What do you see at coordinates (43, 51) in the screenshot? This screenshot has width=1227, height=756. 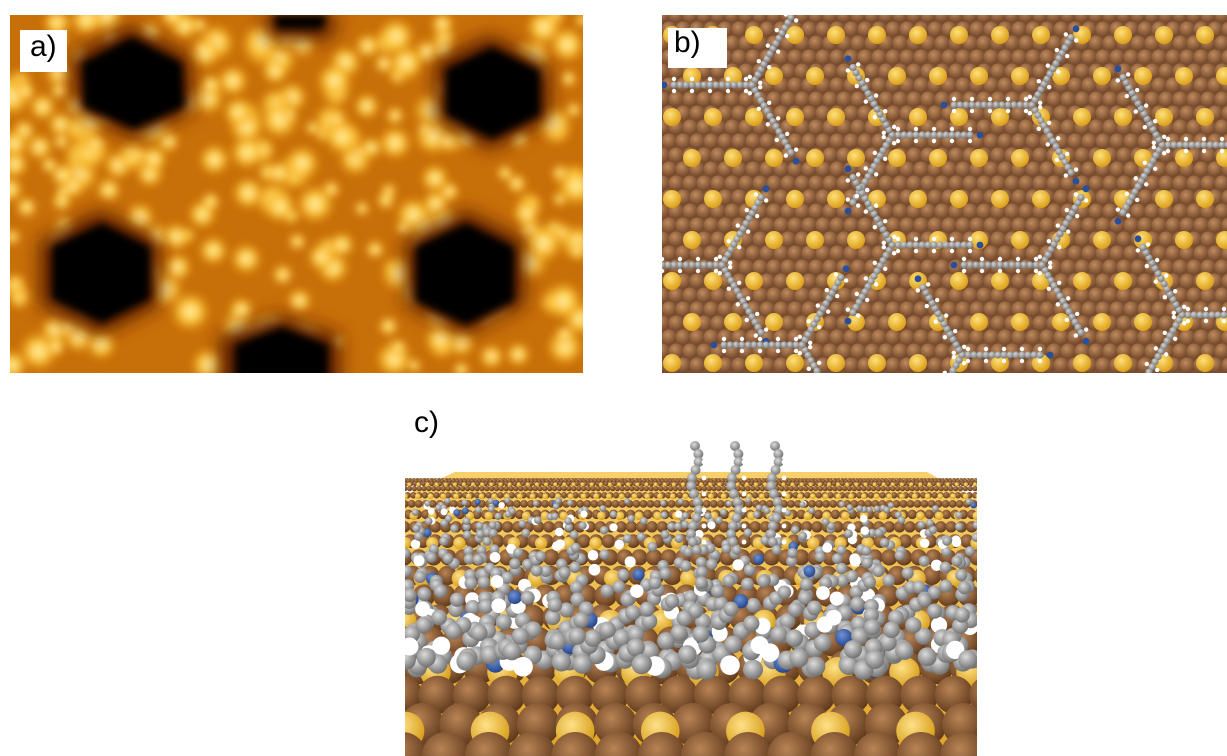 I see `panel-a-label: a)` at bounding box center [43, 51].